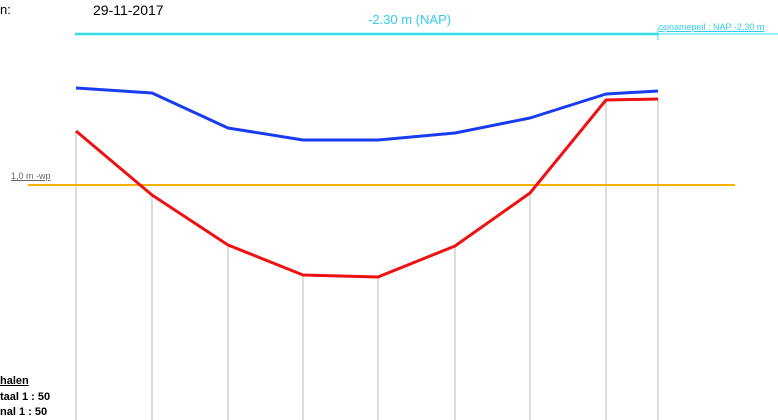  Describe the element at coordinates (24, 412) in the screenshot. I see `vertical-scale: nal 1 : 50` at that location.